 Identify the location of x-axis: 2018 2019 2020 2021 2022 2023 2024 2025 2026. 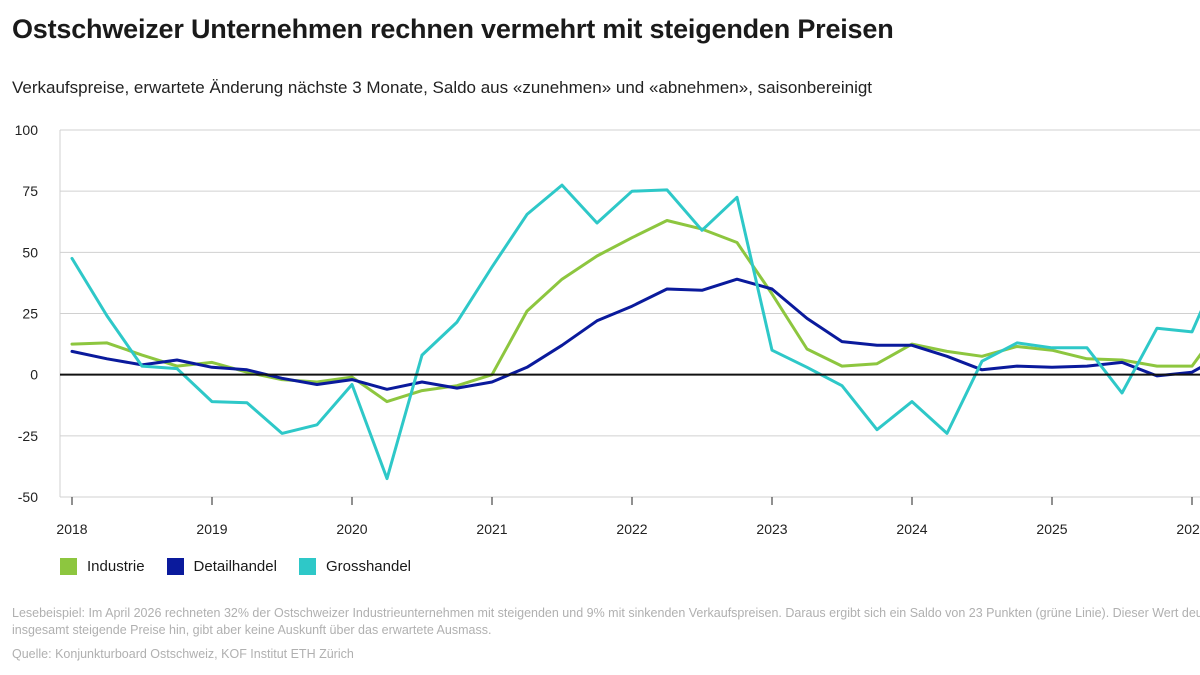
(628, 517).